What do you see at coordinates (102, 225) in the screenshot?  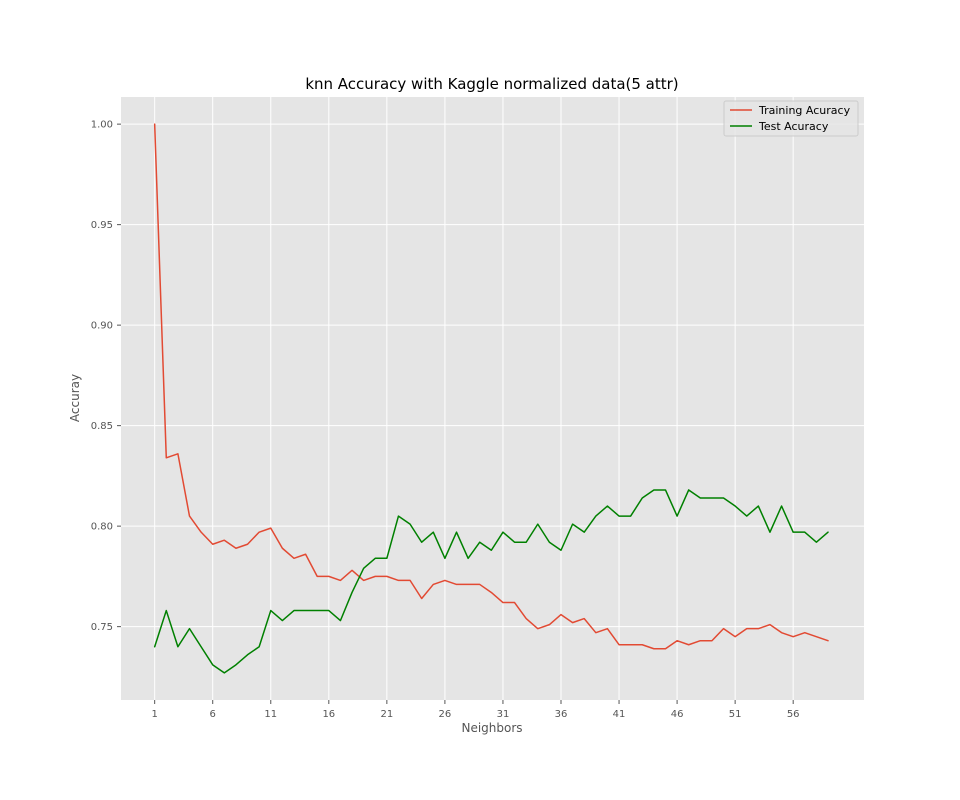 I see `y-tick-label: 0.95` at bounding box center [102, 225].